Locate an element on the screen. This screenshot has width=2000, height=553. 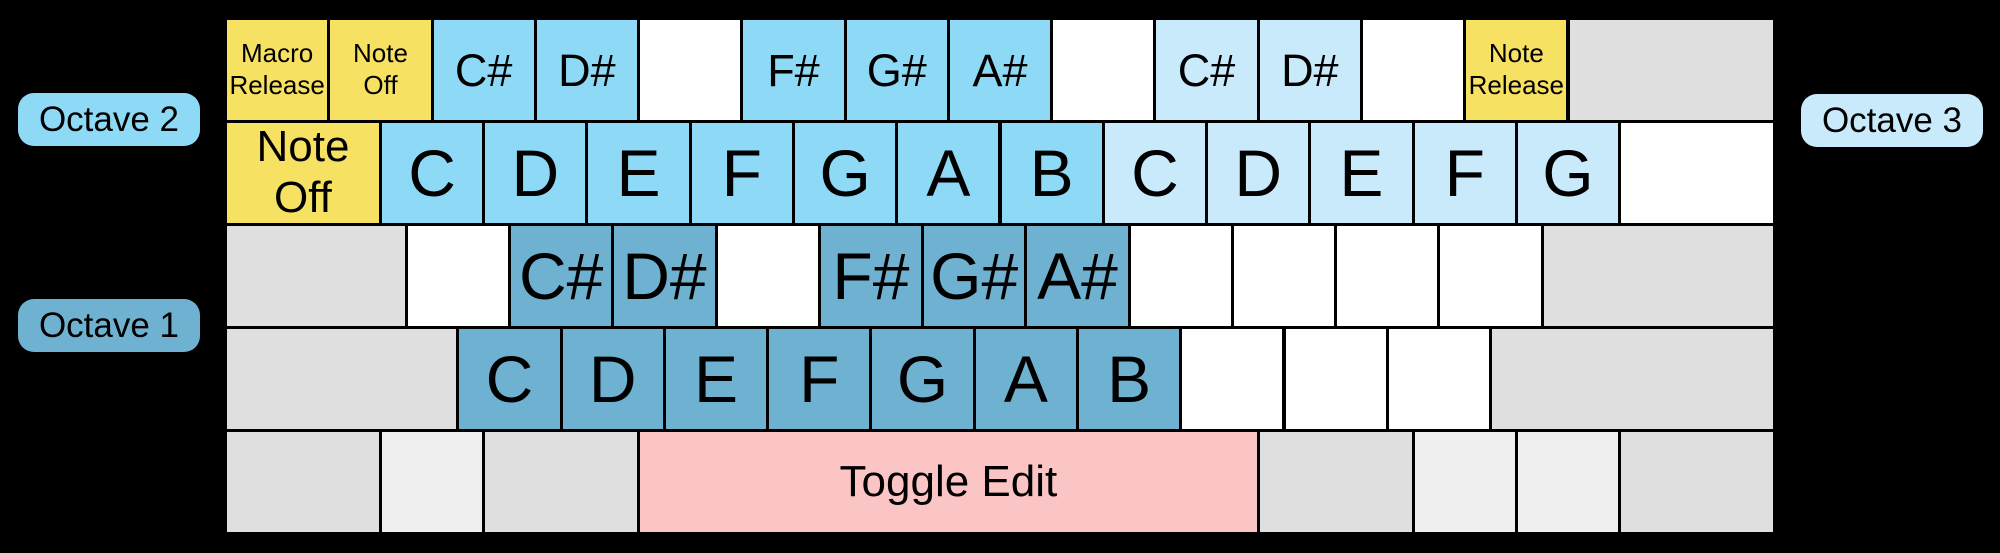
key-d-dsharp-octave1: D# is located at coordinates (664, 276).